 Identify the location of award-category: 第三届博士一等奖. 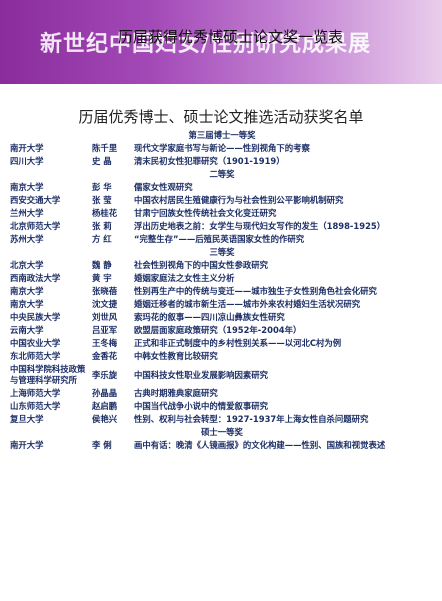
(222, 135).